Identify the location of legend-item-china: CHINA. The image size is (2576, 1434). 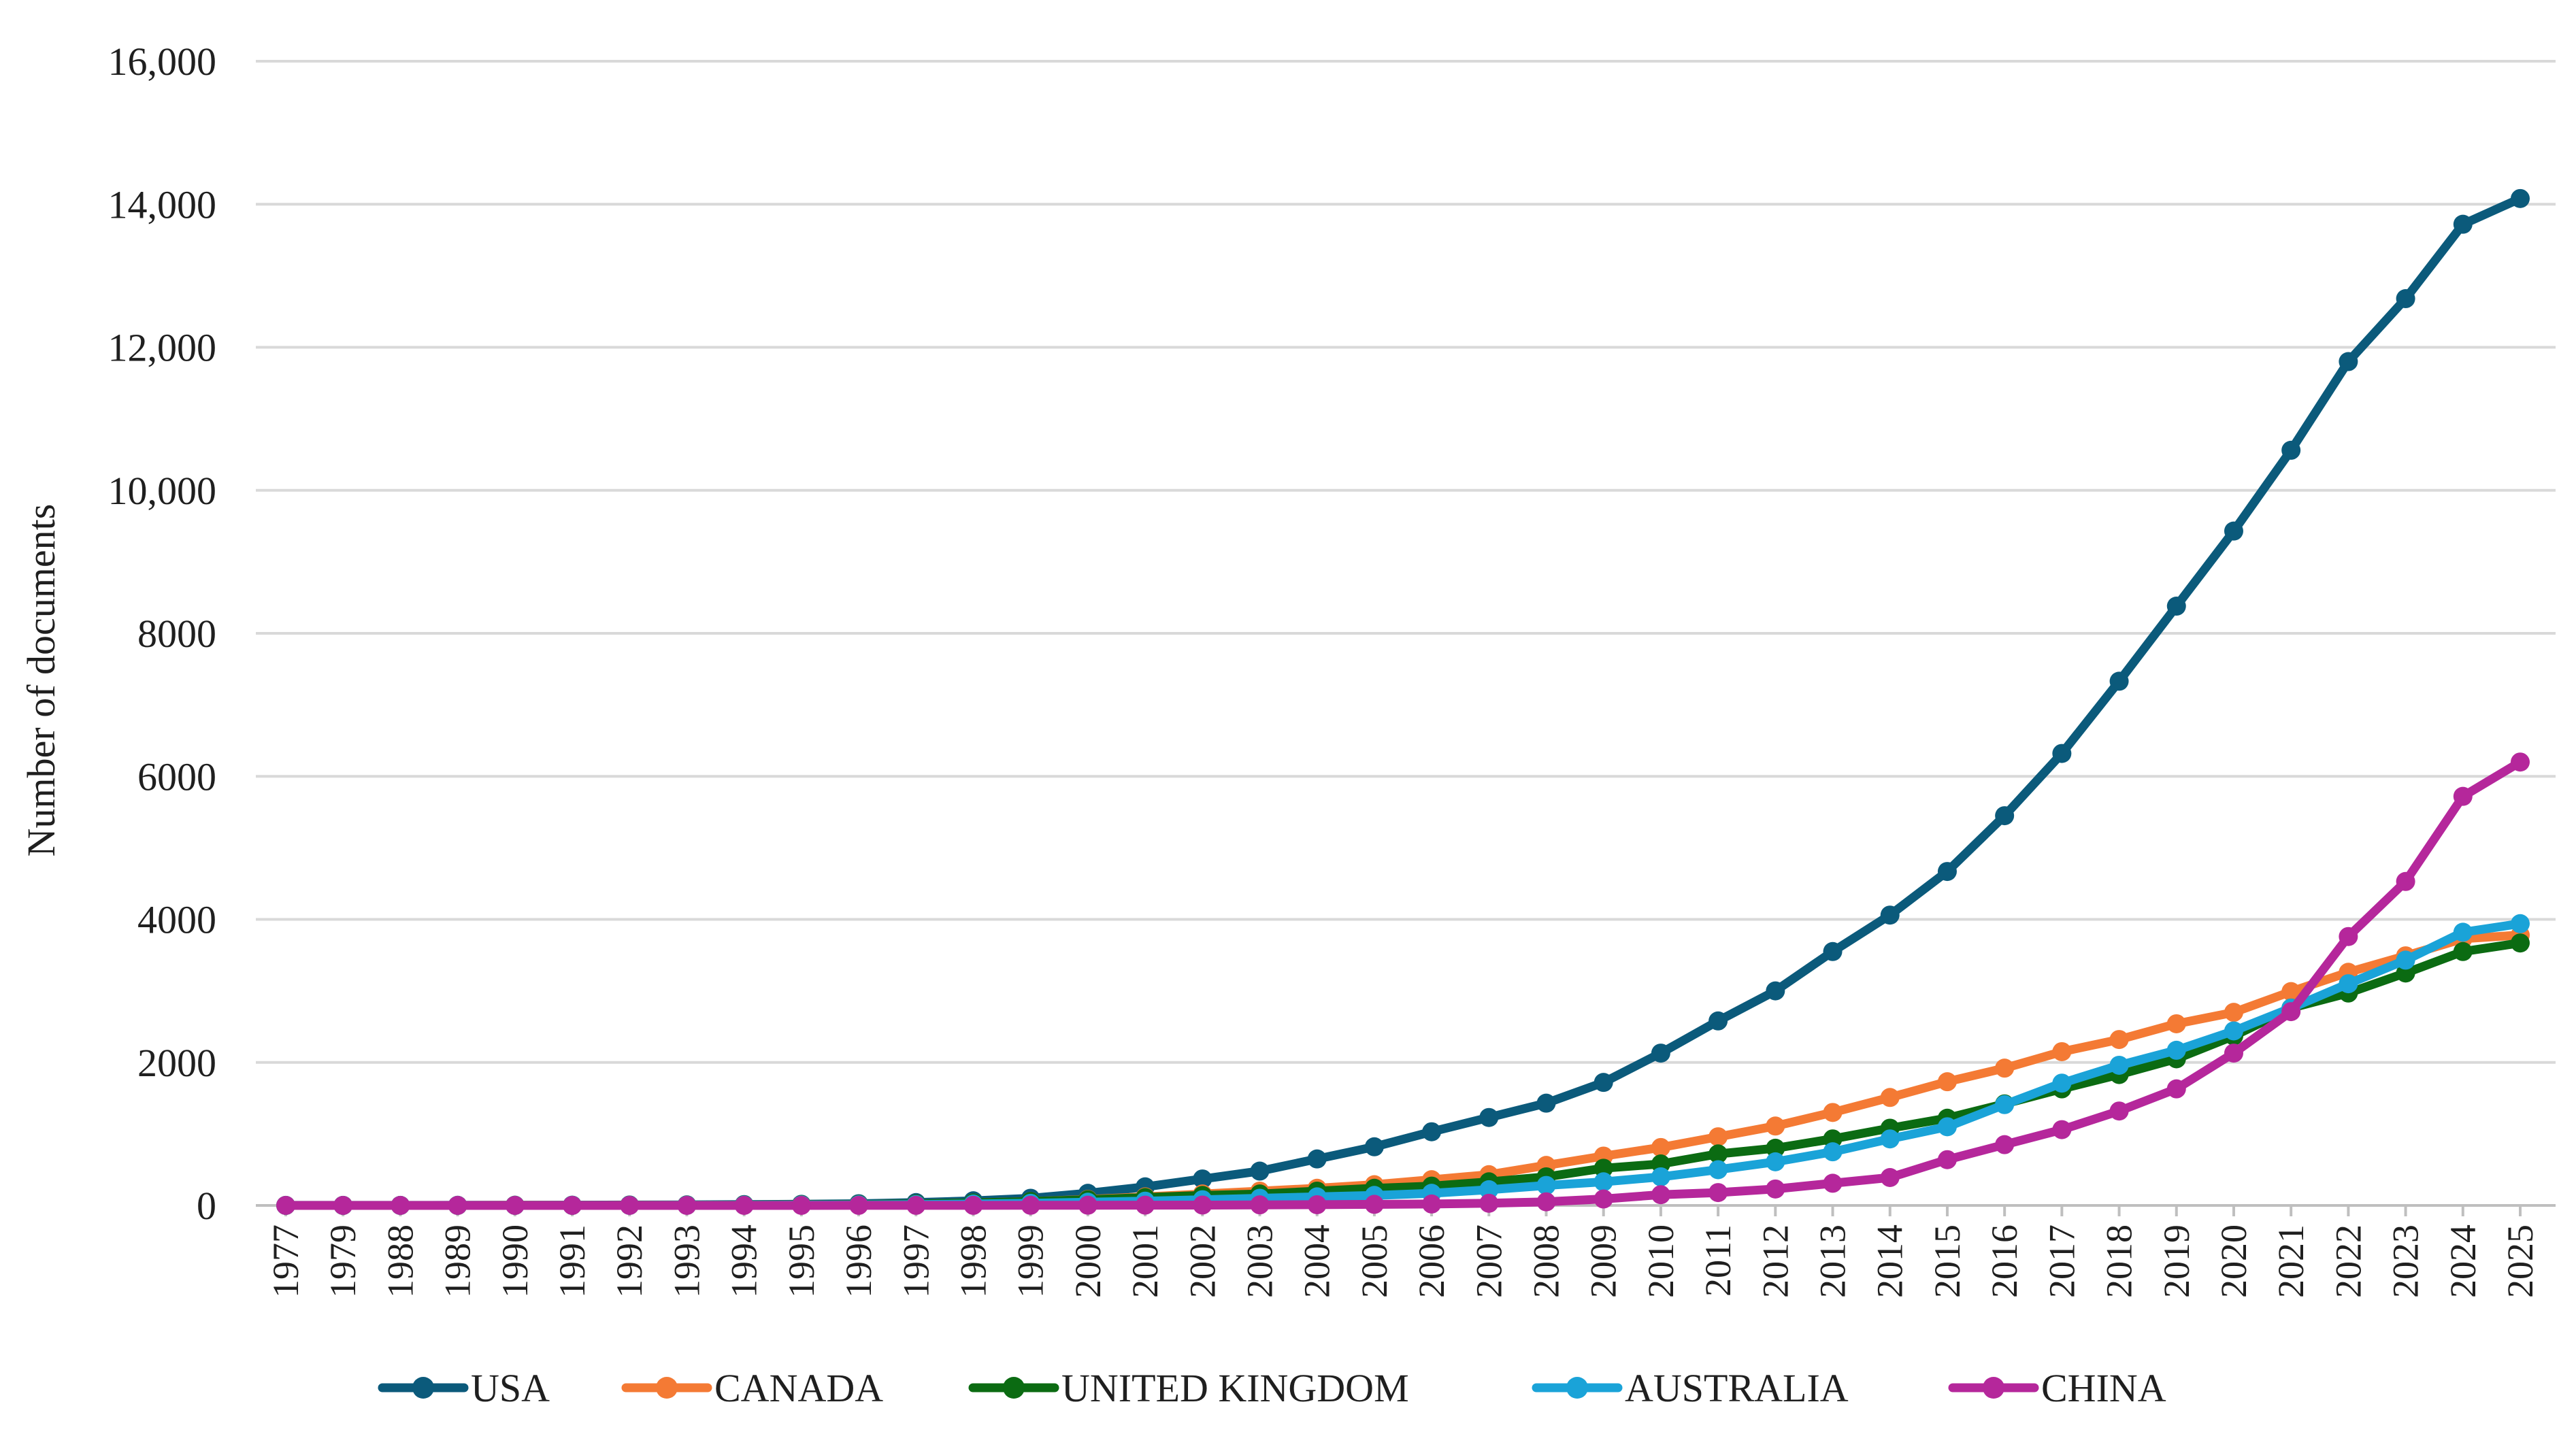
(2057, 1388).